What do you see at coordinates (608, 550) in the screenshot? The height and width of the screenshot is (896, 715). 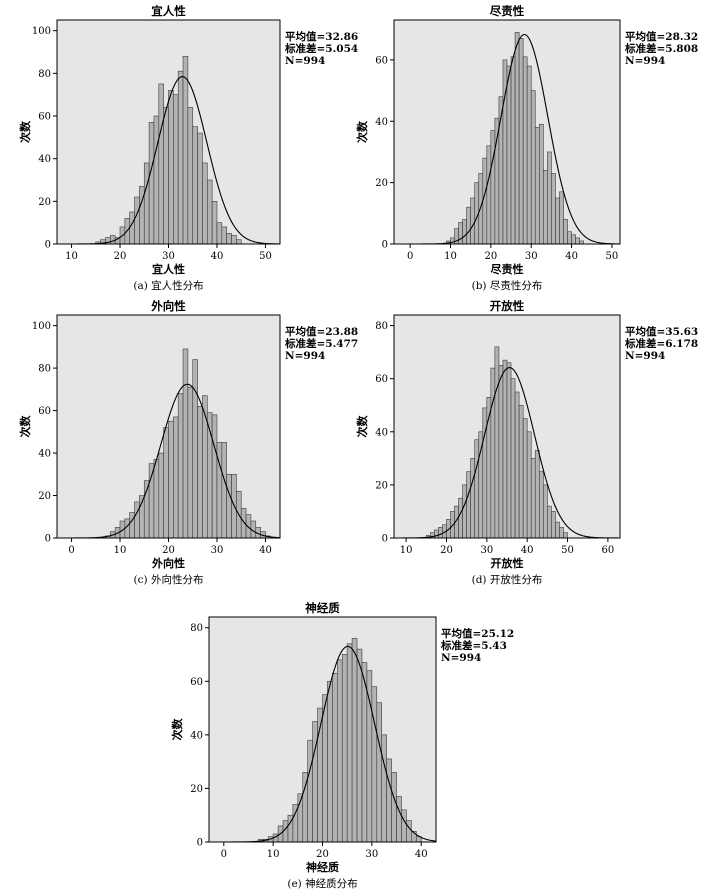 I see `x-tick-label: 60` at bounding box center [608, 550].